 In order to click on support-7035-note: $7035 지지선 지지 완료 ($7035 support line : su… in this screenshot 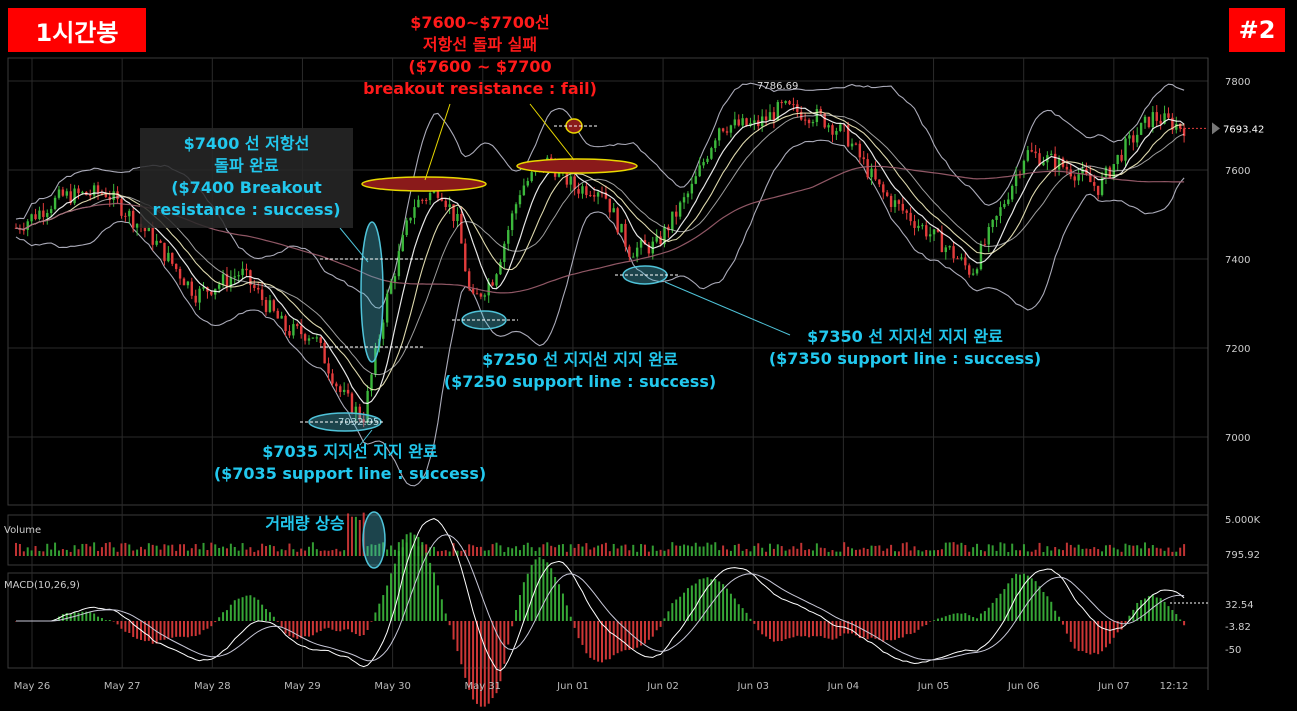, I will do `click(350, 463)`.